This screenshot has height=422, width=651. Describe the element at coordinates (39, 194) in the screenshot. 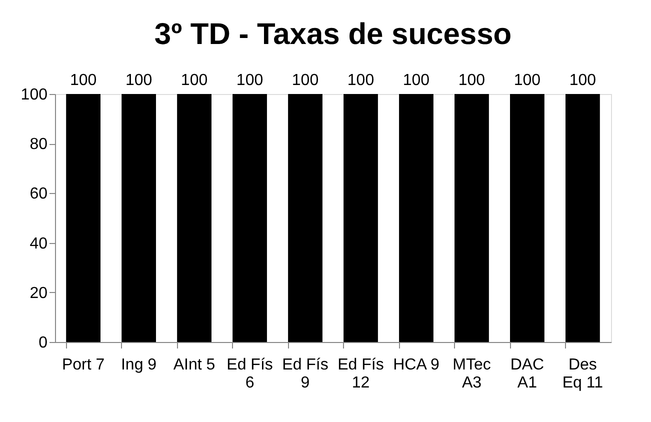

I see `y-tick-label: 60` at that location.